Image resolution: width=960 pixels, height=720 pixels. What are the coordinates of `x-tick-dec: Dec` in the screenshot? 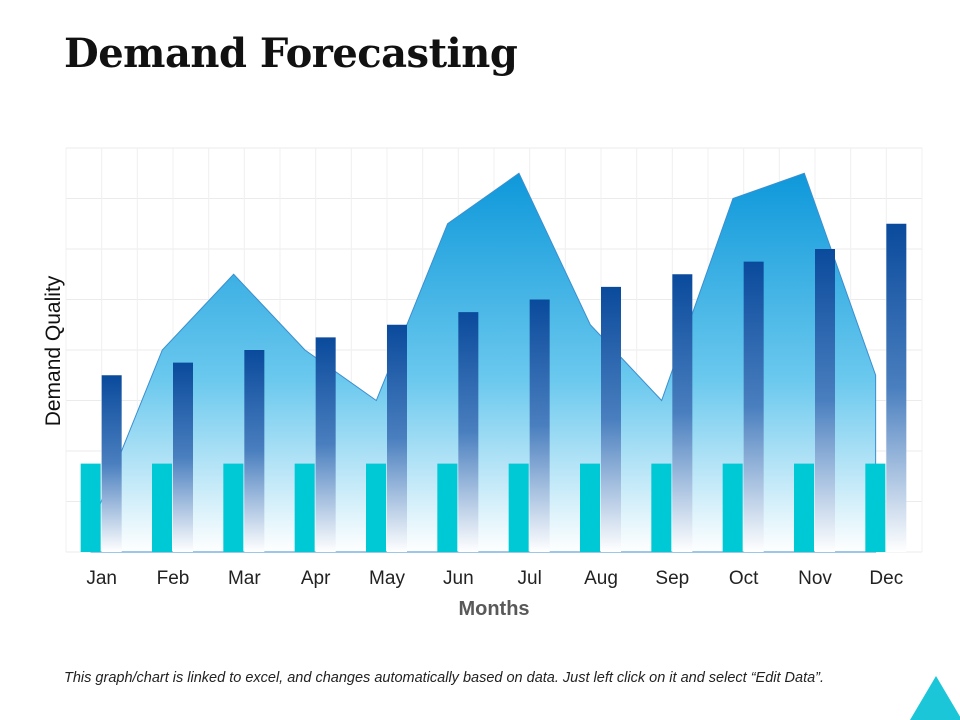 It's located at (886, 578).